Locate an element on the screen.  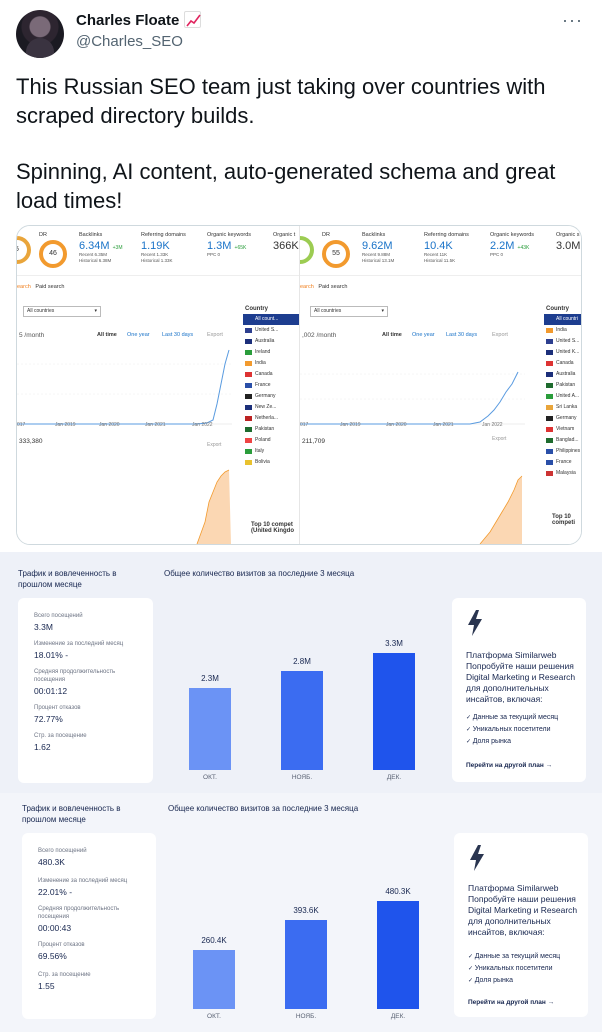
bar-value-label: 393.6K is located at coordinates (306, 910).